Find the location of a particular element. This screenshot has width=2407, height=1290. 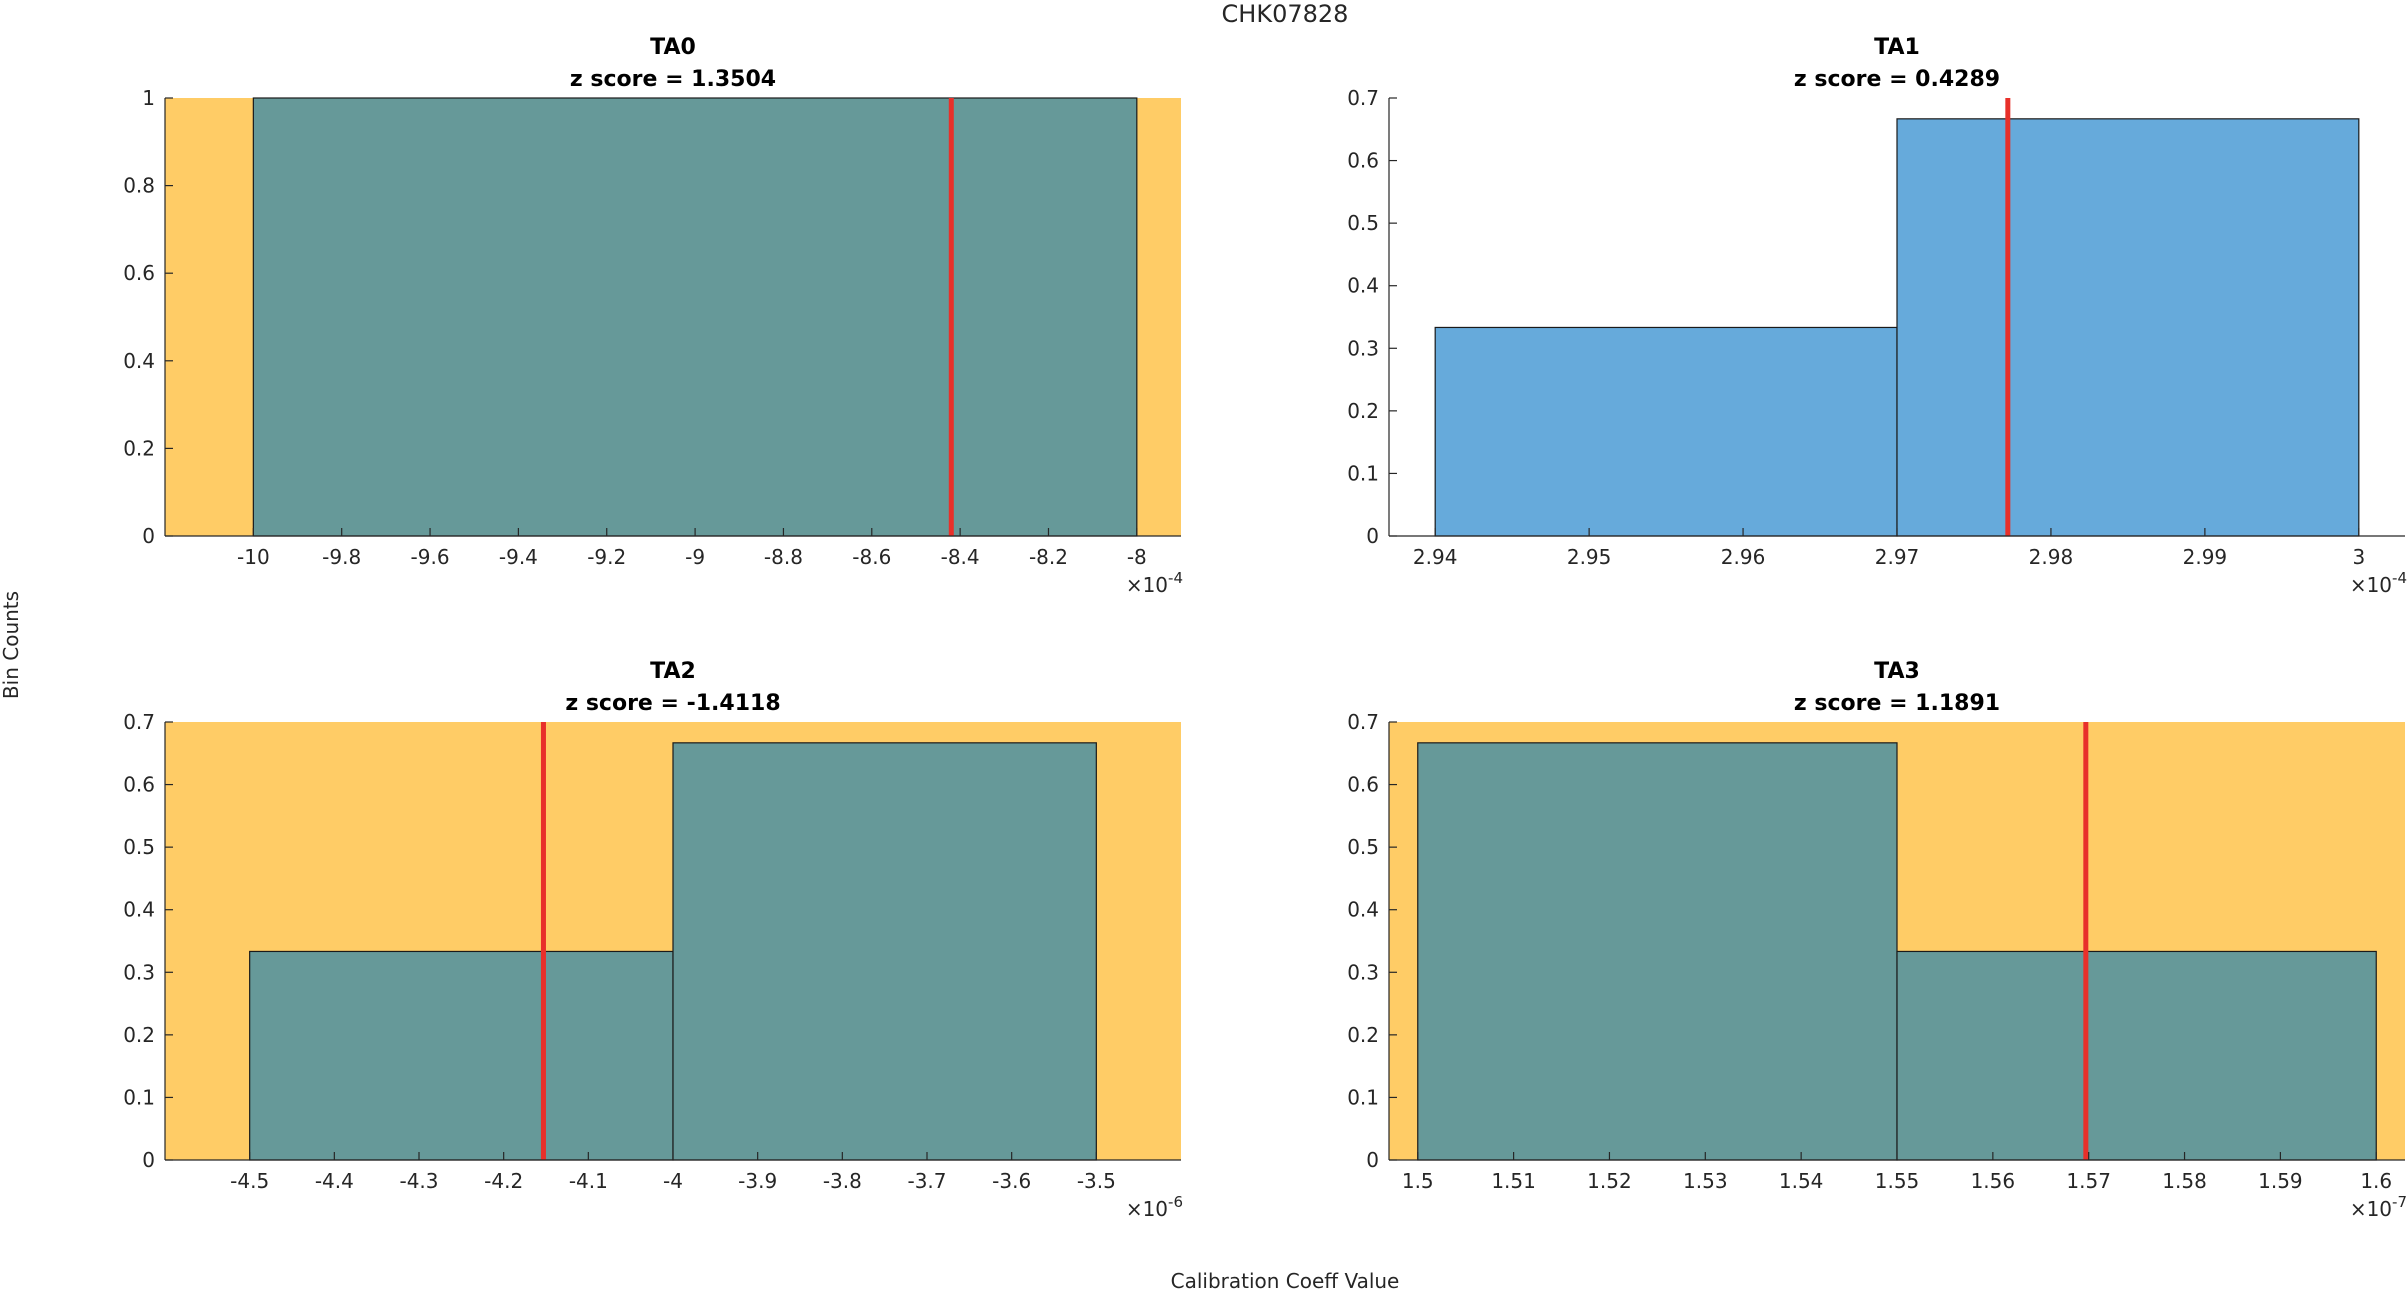

x-tick-label: 1.52 is located at coordinates (1609, 1181).